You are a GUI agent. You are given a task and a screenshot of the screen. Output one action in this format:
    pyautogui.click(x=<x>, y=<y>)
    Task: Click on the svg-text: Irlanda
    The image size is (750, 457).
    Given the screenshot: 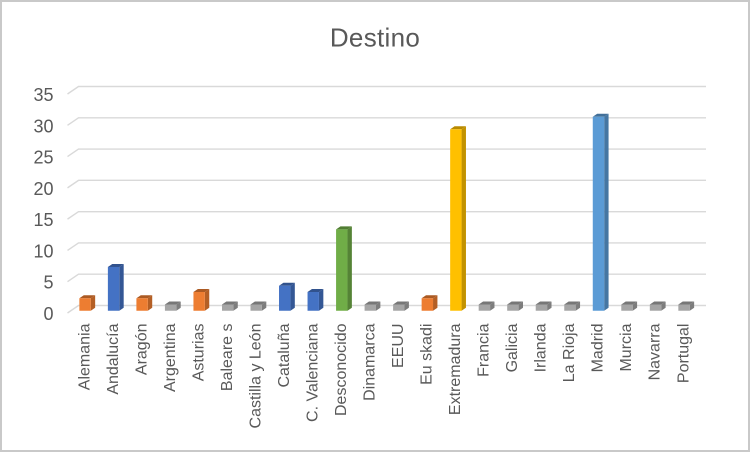 What is the action you would take?
    pyautogui.click(x=541, y=347)
    